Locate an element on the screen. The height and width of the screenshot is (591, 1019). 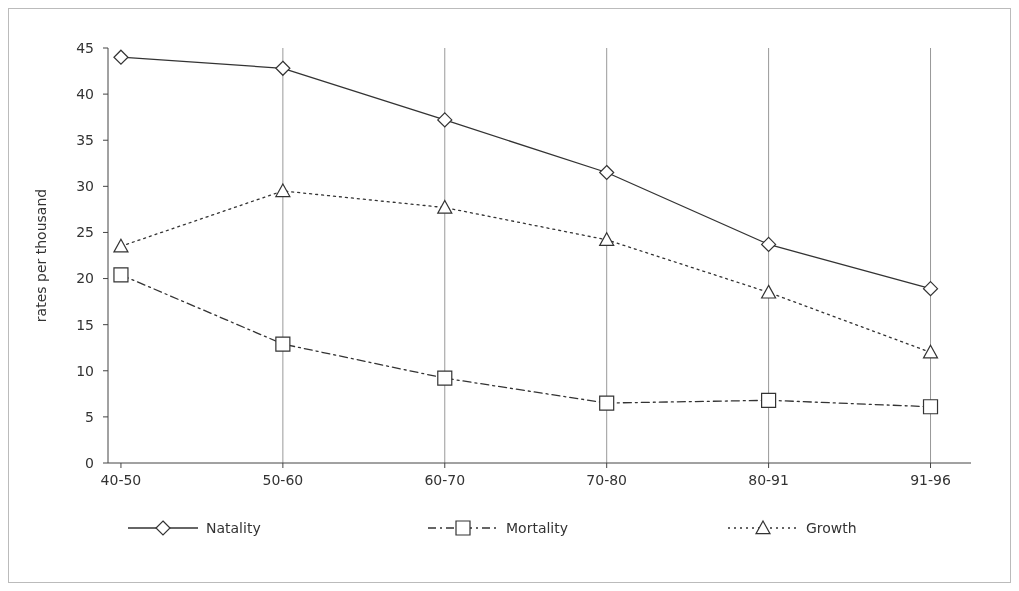
x-tick-label: 80-91 is located at coordinates (768, 480).